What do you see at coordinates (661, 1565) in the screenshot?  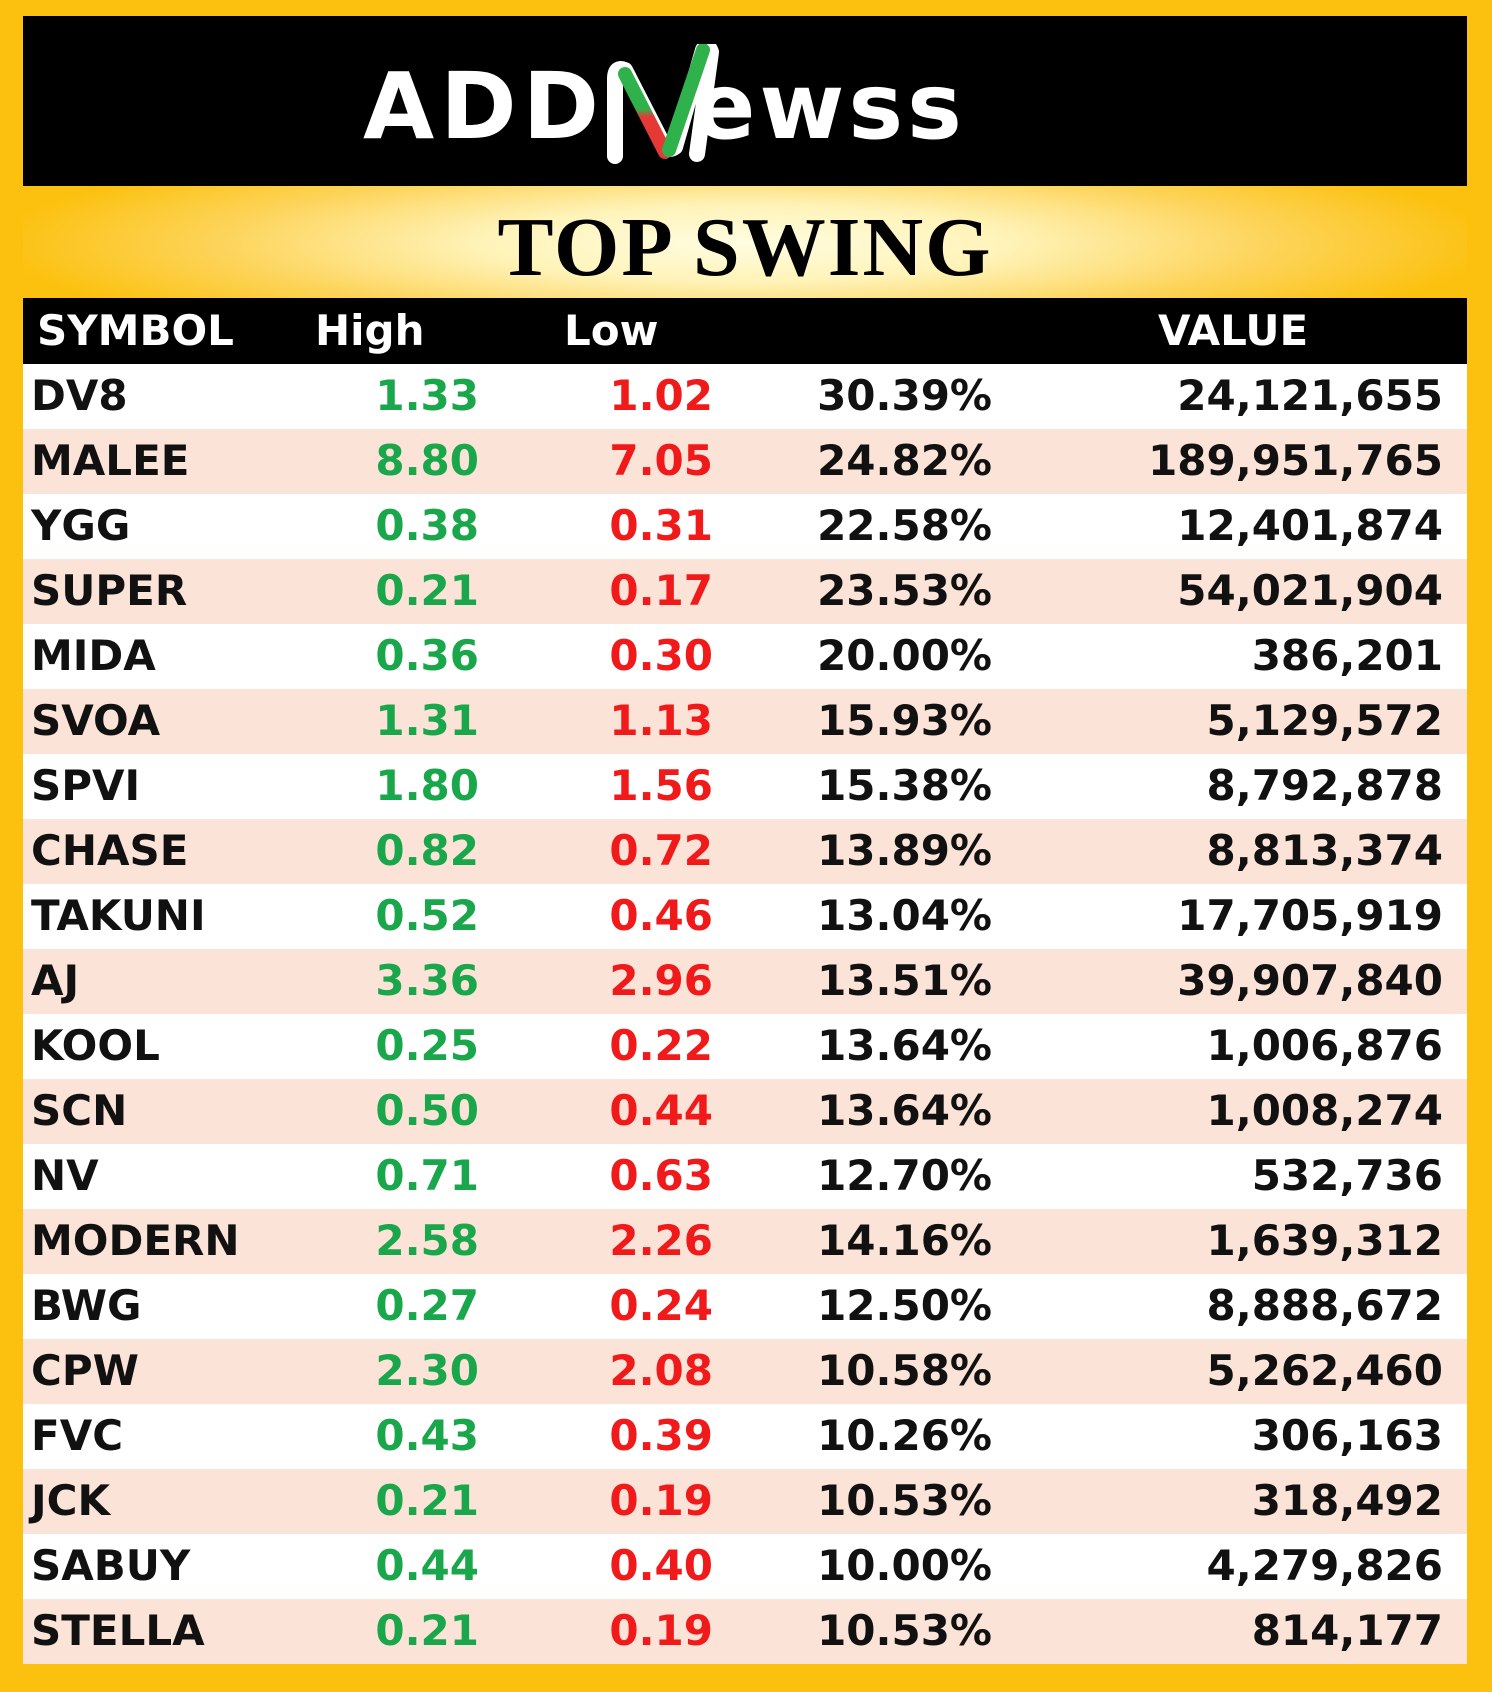 I see `cell-low: 0.40` at bounding box center [661, 1565].